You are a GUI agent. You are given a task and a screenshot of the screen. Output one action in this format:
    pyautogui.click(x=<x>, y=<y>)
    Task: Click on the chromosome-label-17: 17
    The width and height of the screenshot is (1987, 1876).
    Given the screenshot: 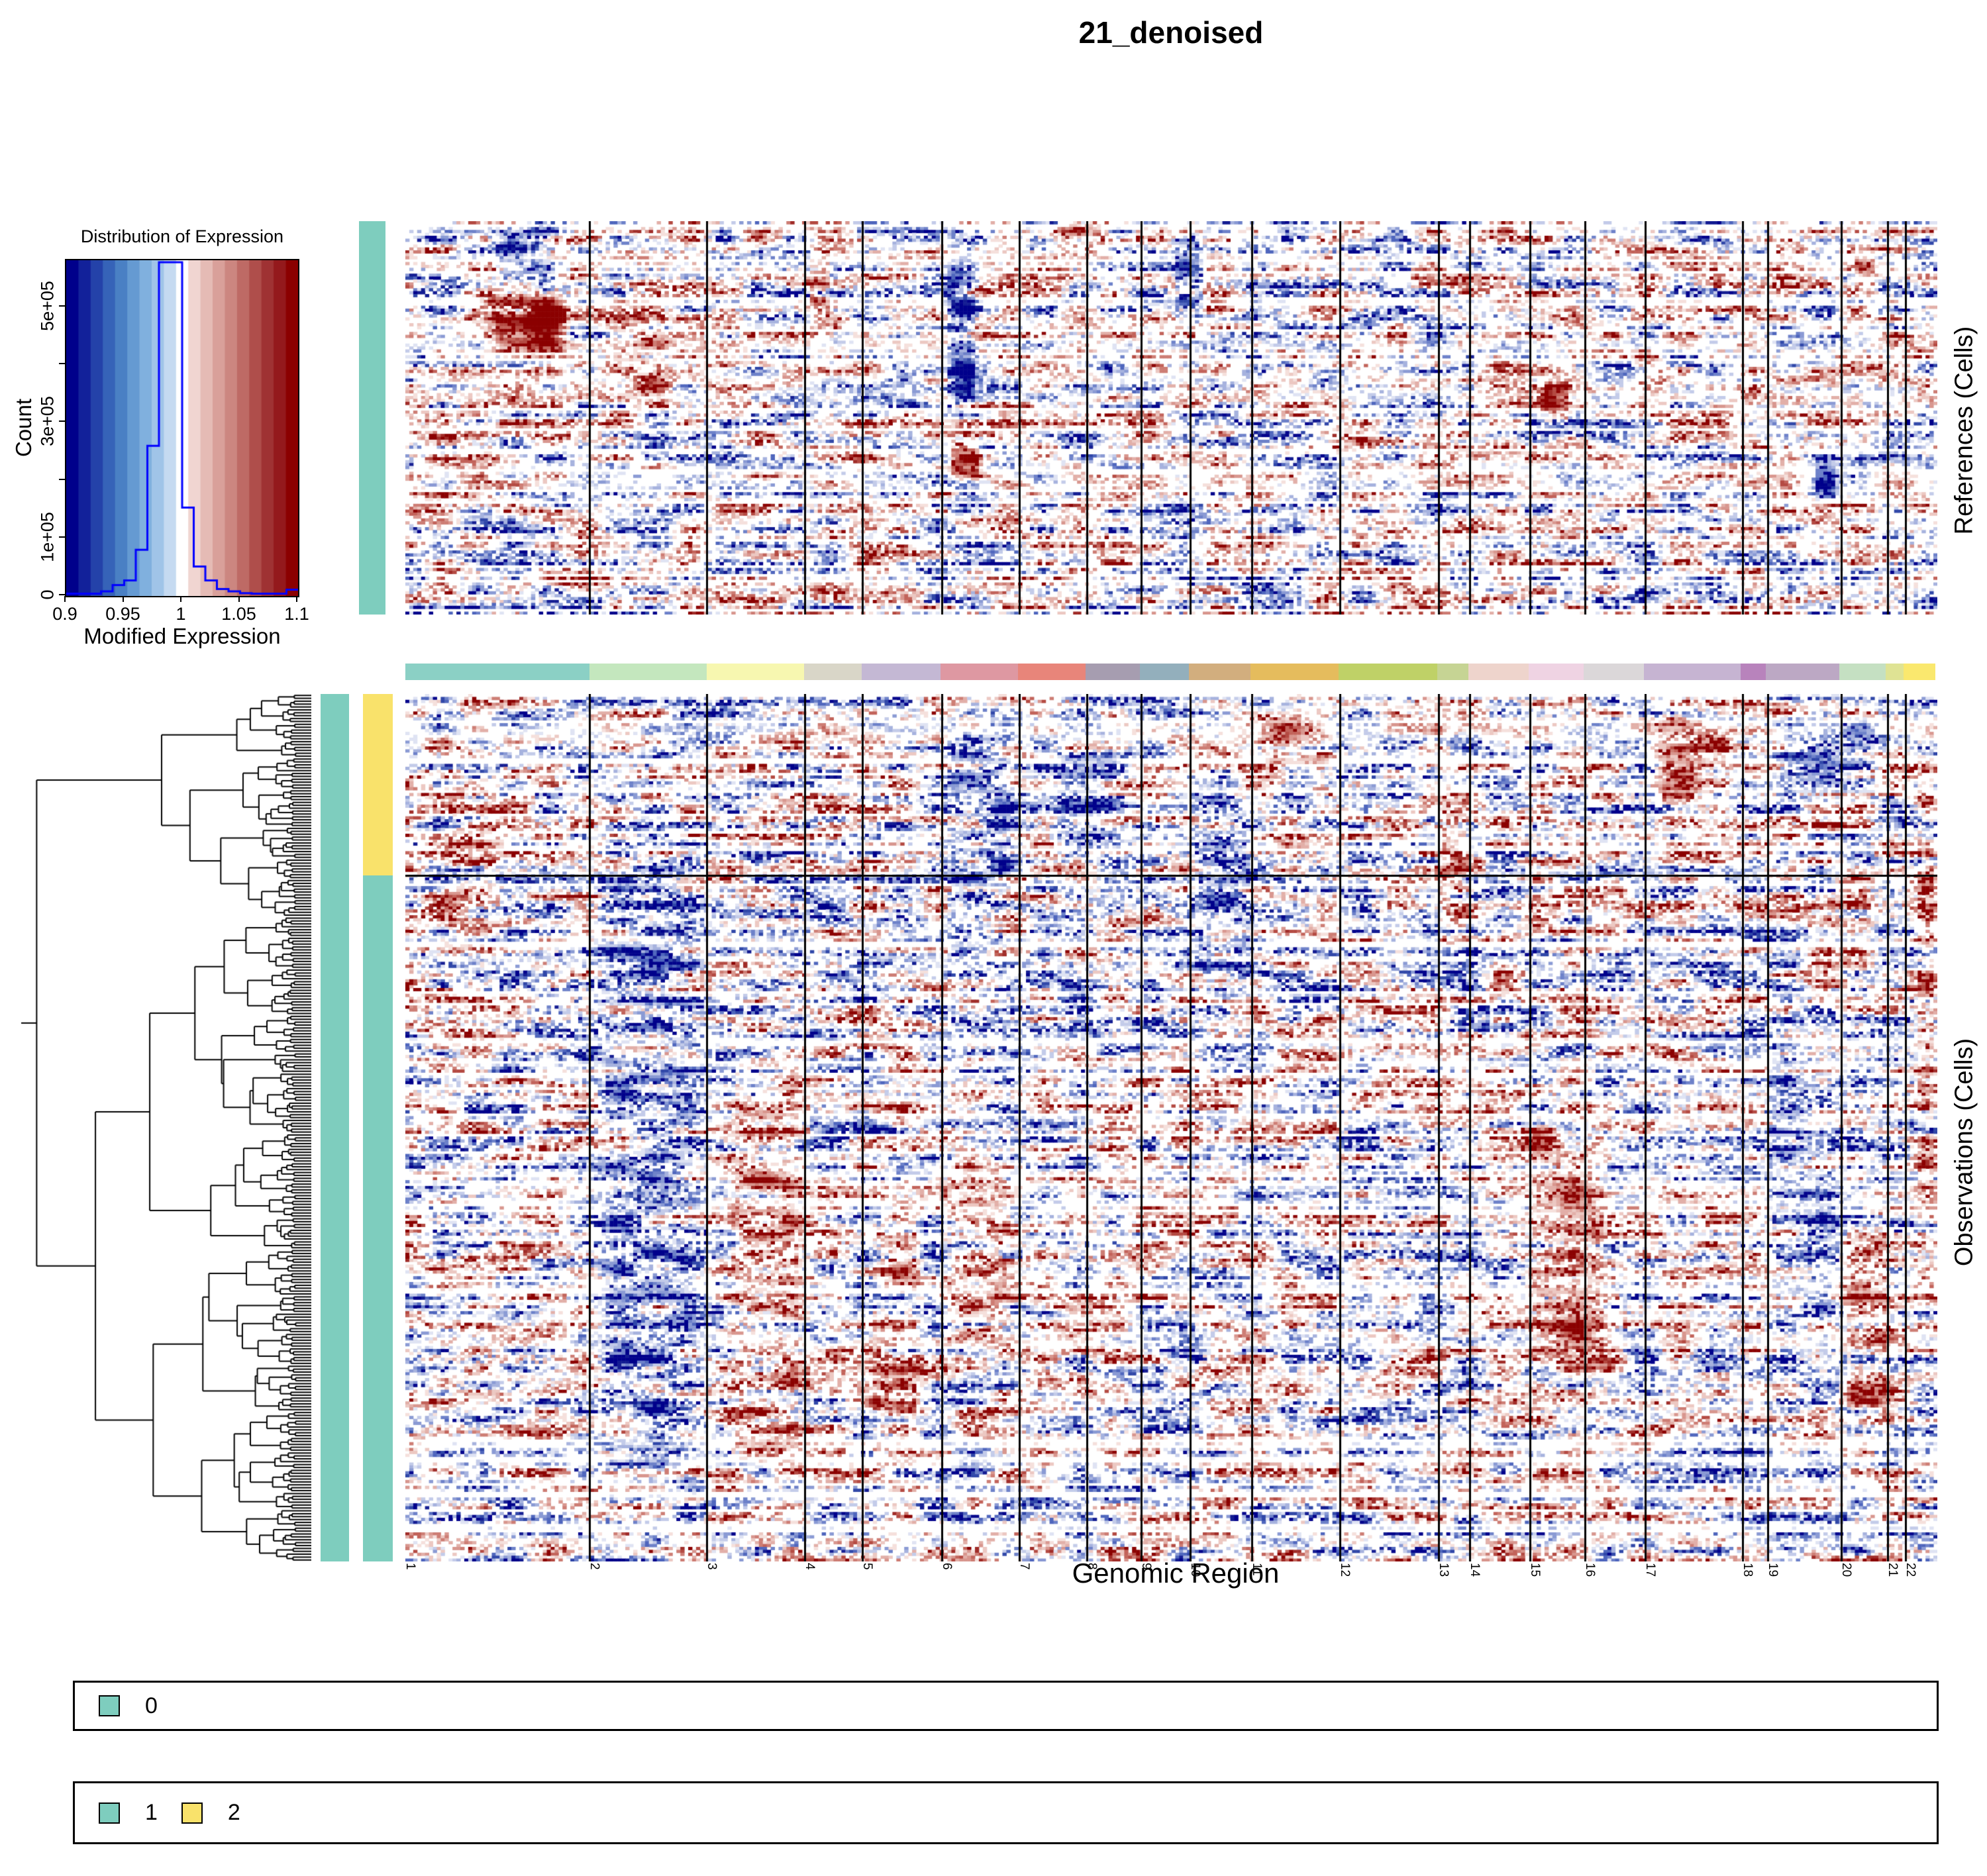 What is the action you would take?
    pyautogui.click(x=1650, y=1570)
    